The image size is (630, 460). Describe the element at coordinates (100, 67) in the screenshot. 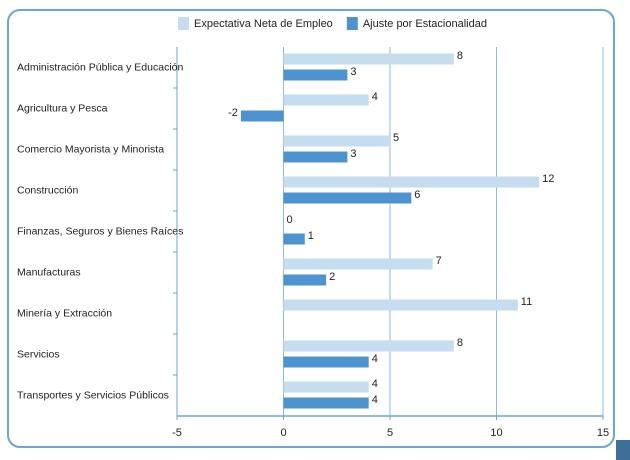

I see `category-label: Administración Pública y Educación` at that location.